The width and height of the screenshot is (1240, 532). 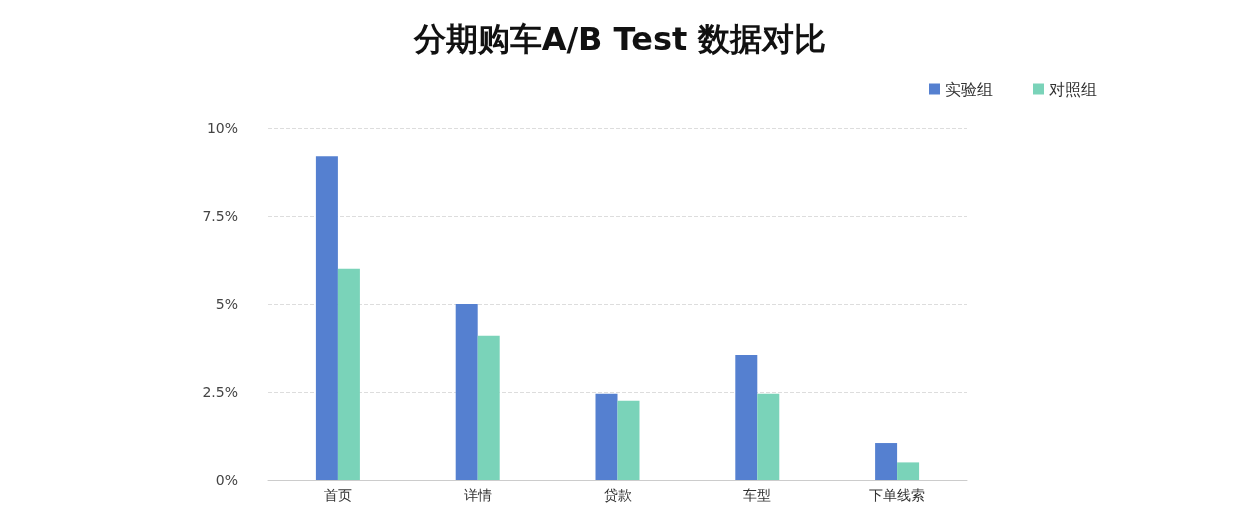 What do you see at coordinates (619, 39) in the screenshot?
I see `chart-title: 分期购车A/B Test 数据对比` at bounding box center [619, 39].